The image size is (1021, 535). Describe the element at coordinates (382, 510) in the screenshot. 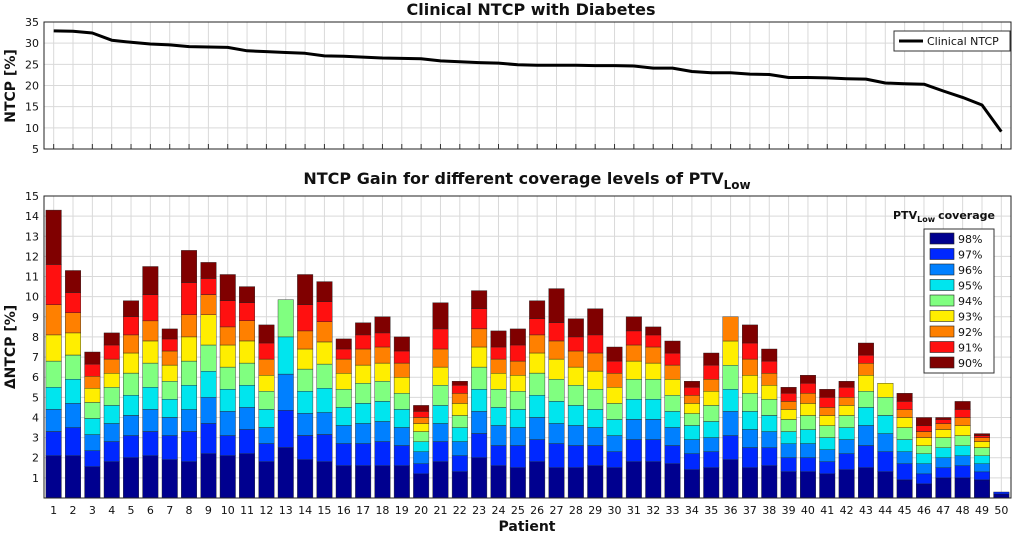

I see `patient-tick-label: 18` at that location.